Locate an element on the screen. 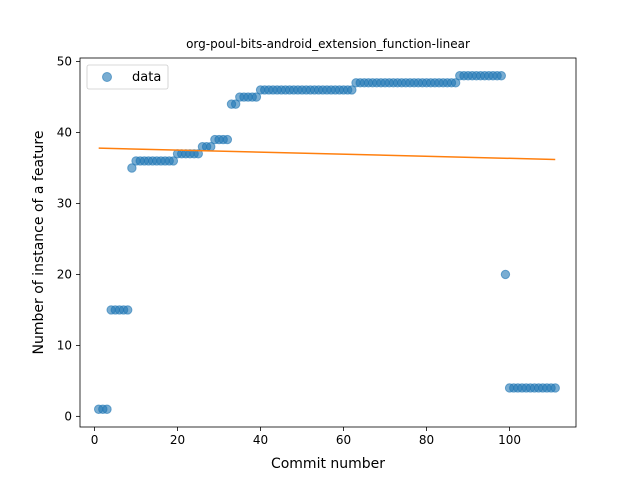 This screenshot has width=640, height=480. x-ticks: 0 20 40 60 80 100 is located at coordinates (306, 437).